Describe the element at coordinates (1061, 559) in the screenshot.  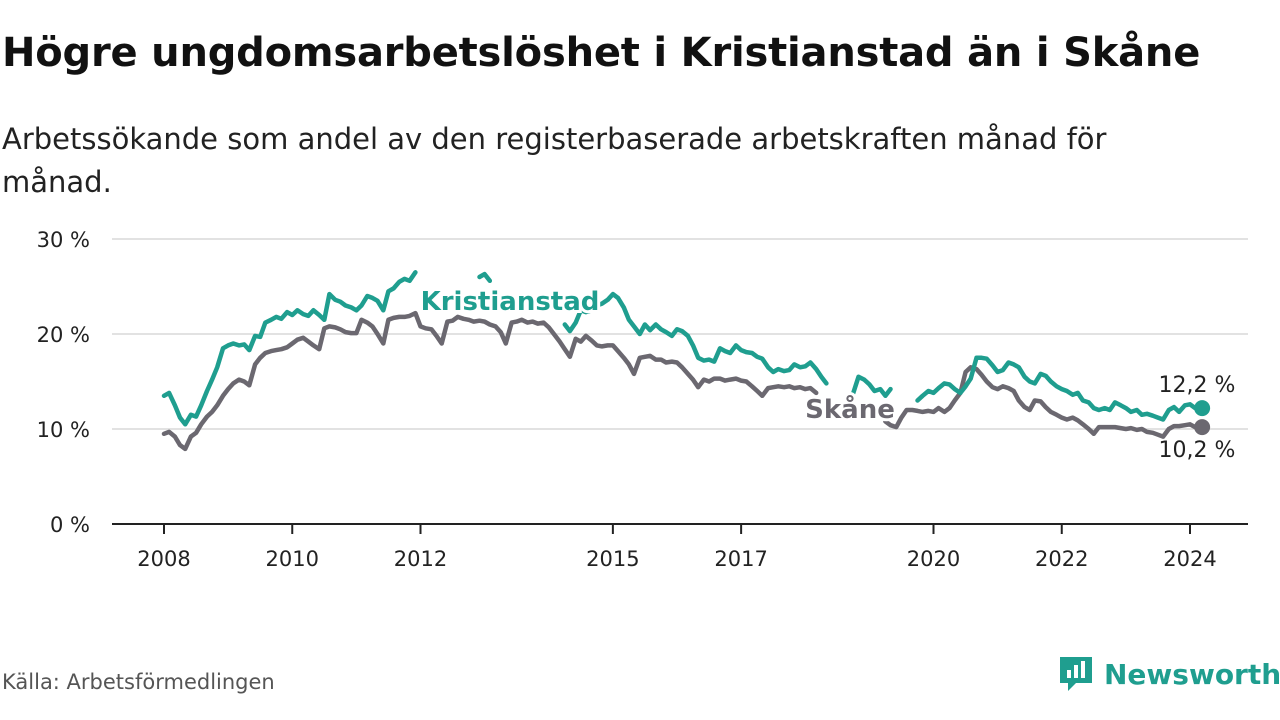
I see `x-tick-label: 2022` at that location.